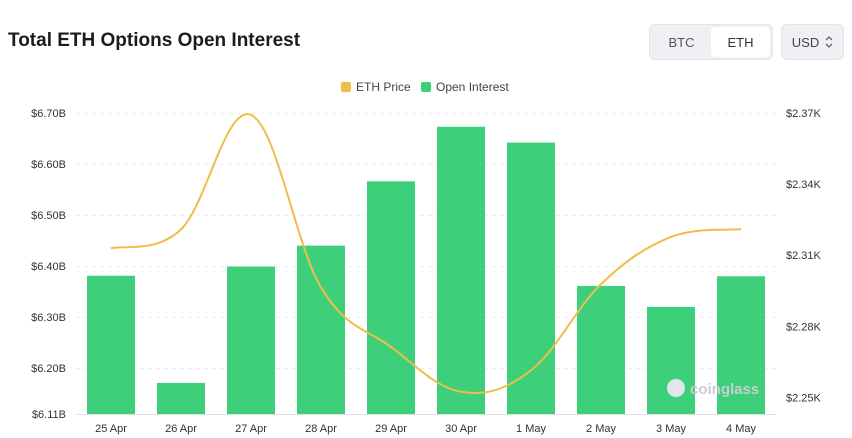 The image size is (852, 438). I want to click on right-axis-tick-label: $2.37K, so click(804, 114).